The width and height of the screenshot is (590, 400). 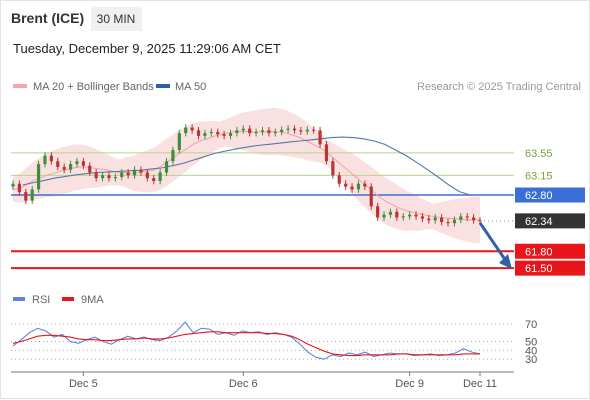 I want to click on level-label-61.50: 61.50, so click(x=539, y=269).